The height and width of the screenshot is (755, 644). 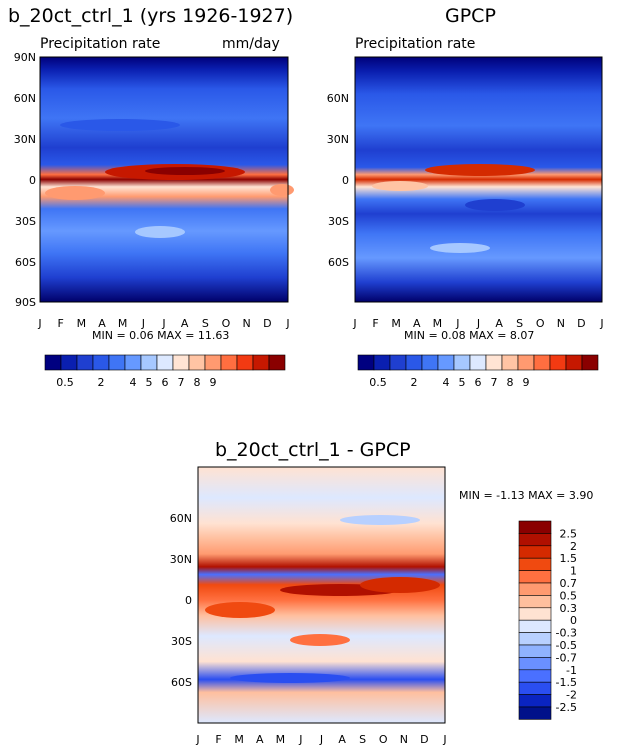 I want to click on panel2-subtitle: Precipitation rate, so click(x=415, y=44).